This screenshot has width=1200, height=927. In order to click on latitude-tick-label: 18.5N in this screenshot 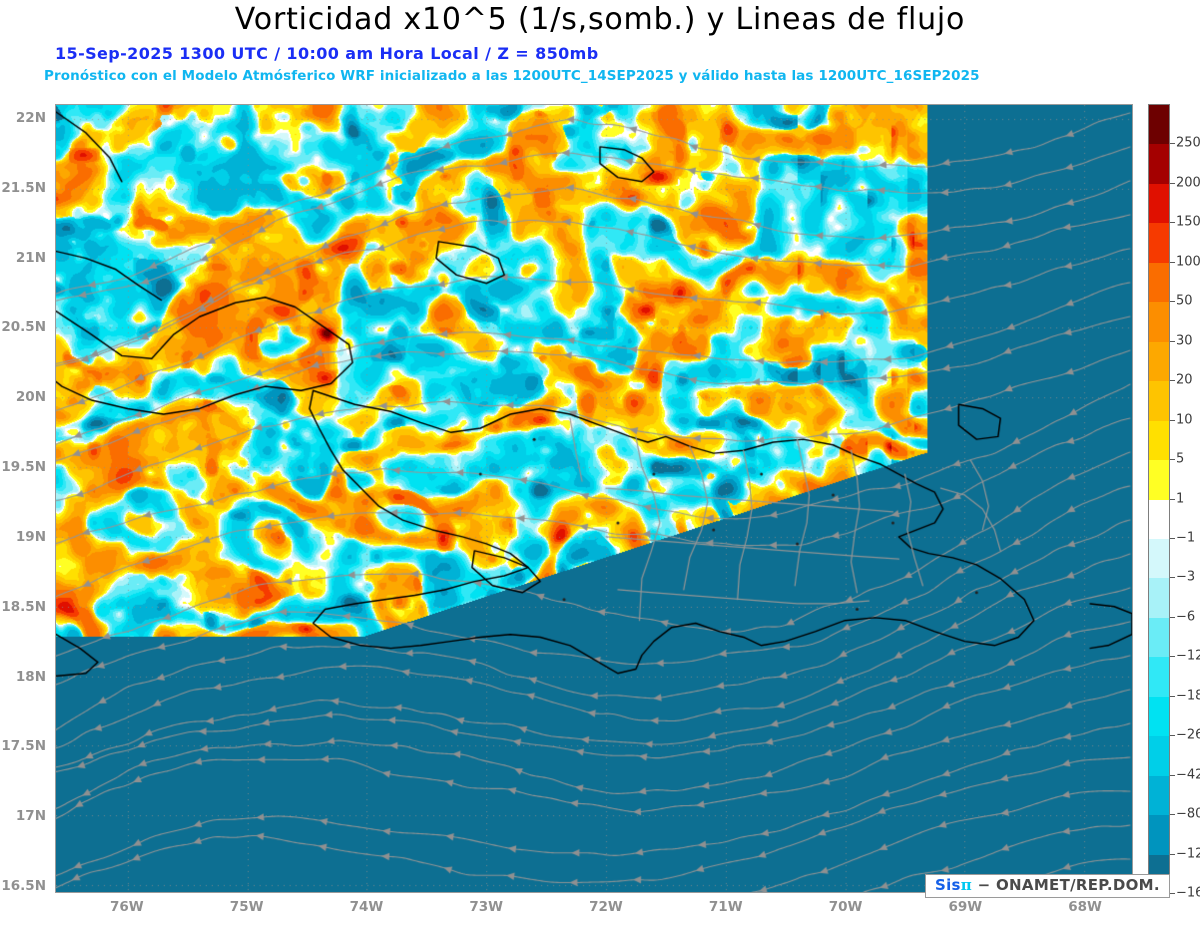, I will do `click(23, 606)`.